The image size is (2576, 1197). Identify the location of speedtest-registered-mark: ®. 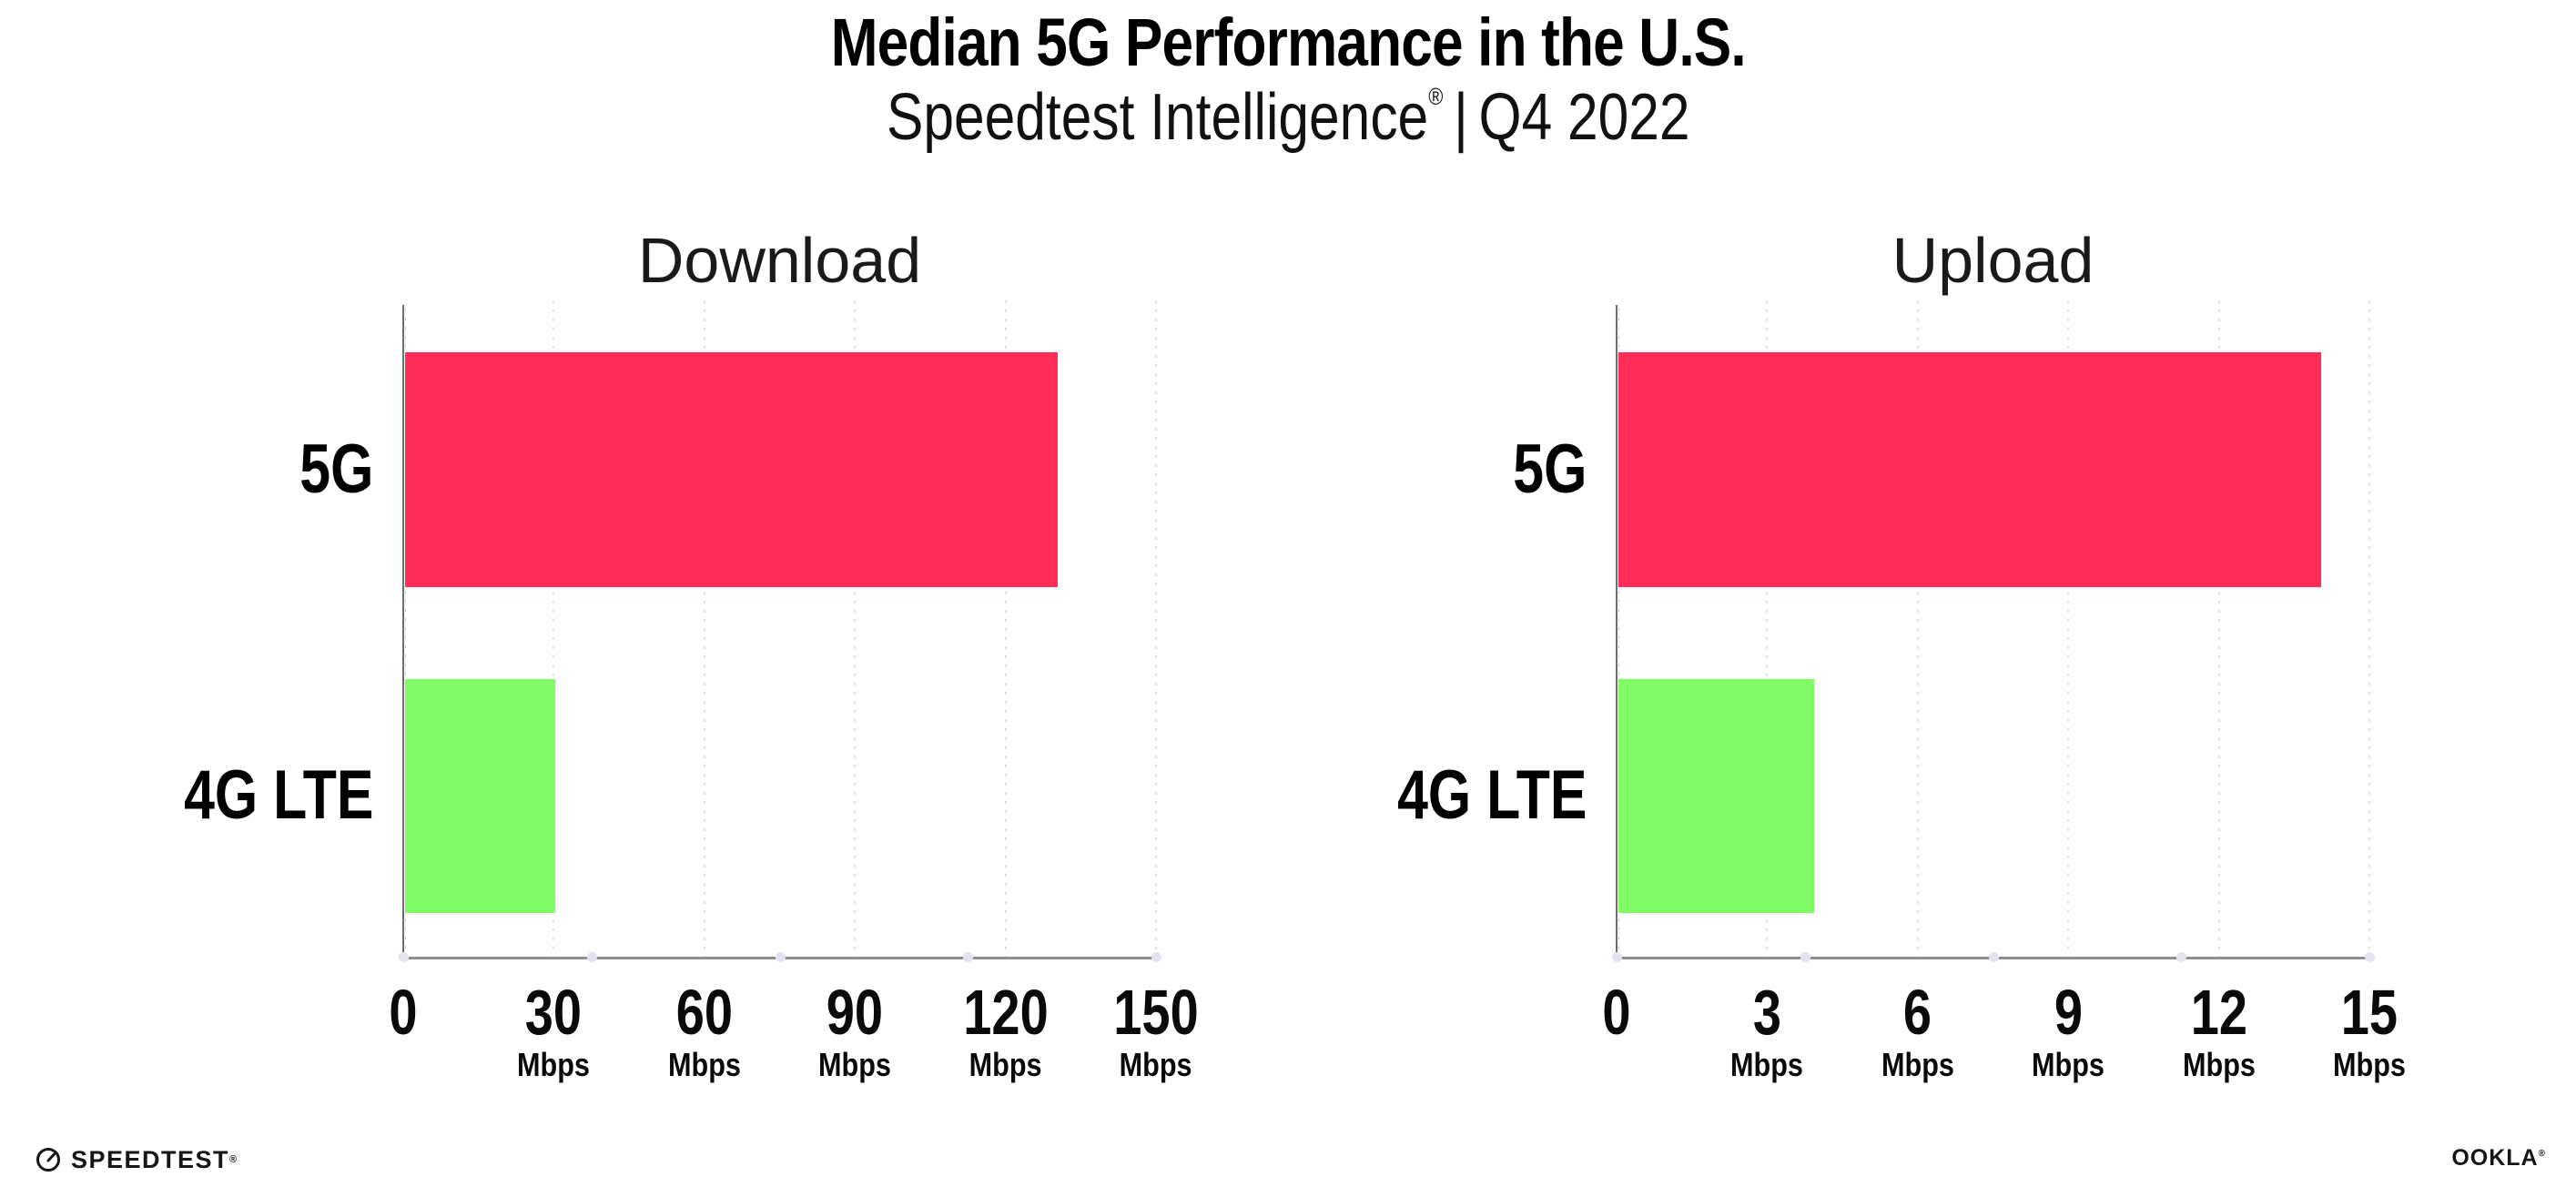
(233, 1159).